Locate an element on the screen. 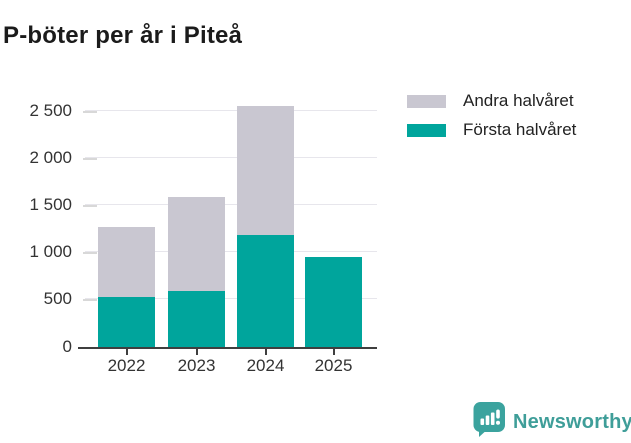  legend-item-forsta-halvaret: Första halvåret is located at coordinates (491, 130).